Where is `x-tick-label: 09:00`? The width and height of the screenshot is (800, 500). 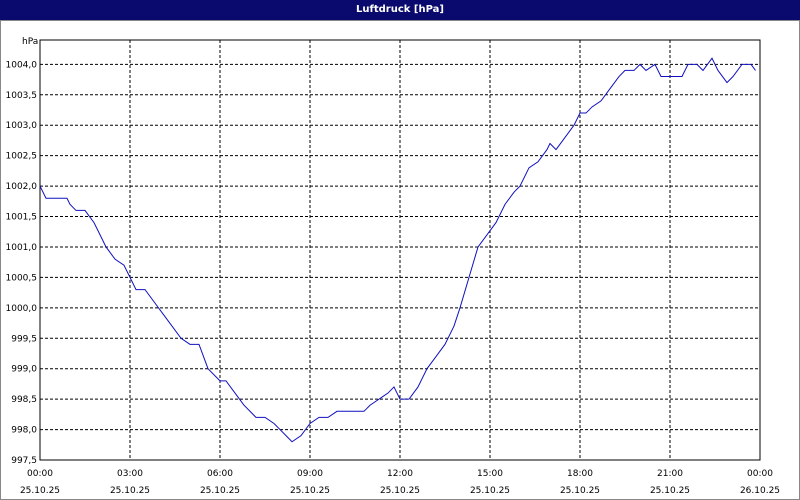 x-tick-label: 09:00 is located at coordinates (310, 474).